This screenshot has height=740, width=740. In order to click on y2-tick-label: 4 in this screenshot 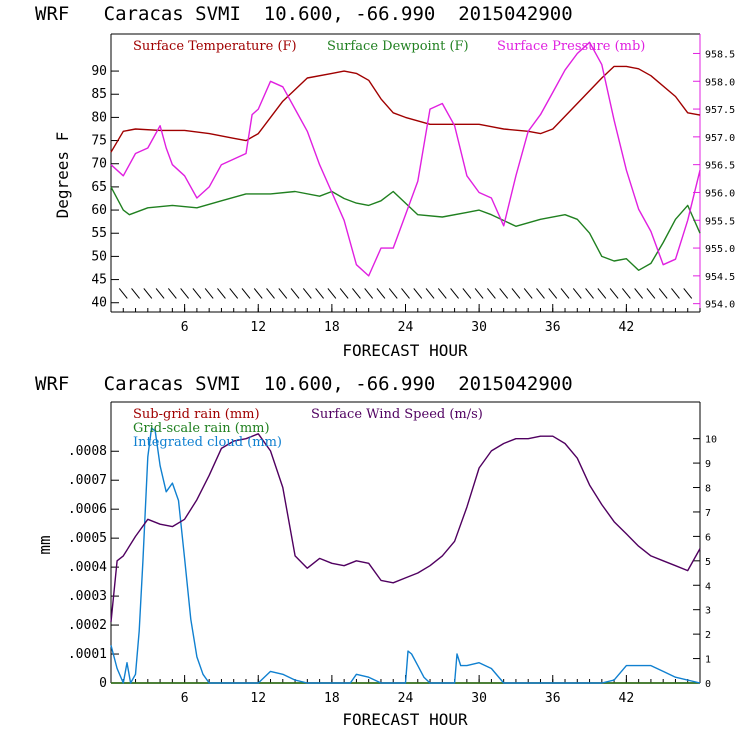, I will do `click(708, 586)`.